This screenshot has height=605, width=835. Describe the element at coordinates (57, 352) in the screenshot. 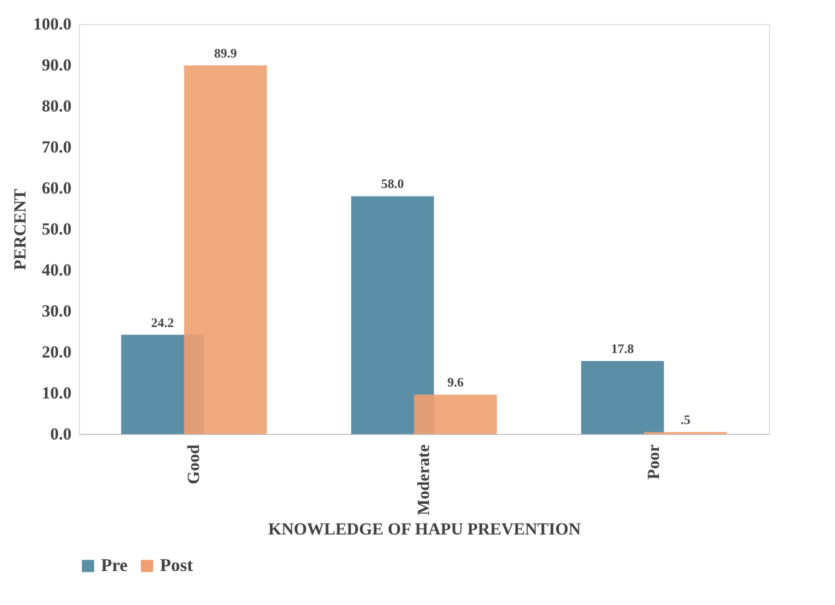

I see `y-tick-label: 20.0` at that location.